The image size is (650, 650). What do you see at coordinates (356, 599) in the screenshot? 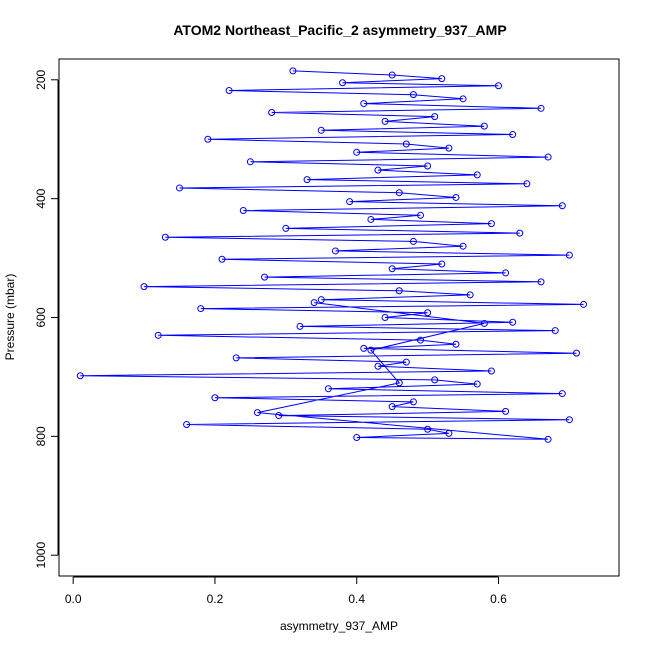
I see `x-tick-label: 0.4` at bounding box center [356, 599].